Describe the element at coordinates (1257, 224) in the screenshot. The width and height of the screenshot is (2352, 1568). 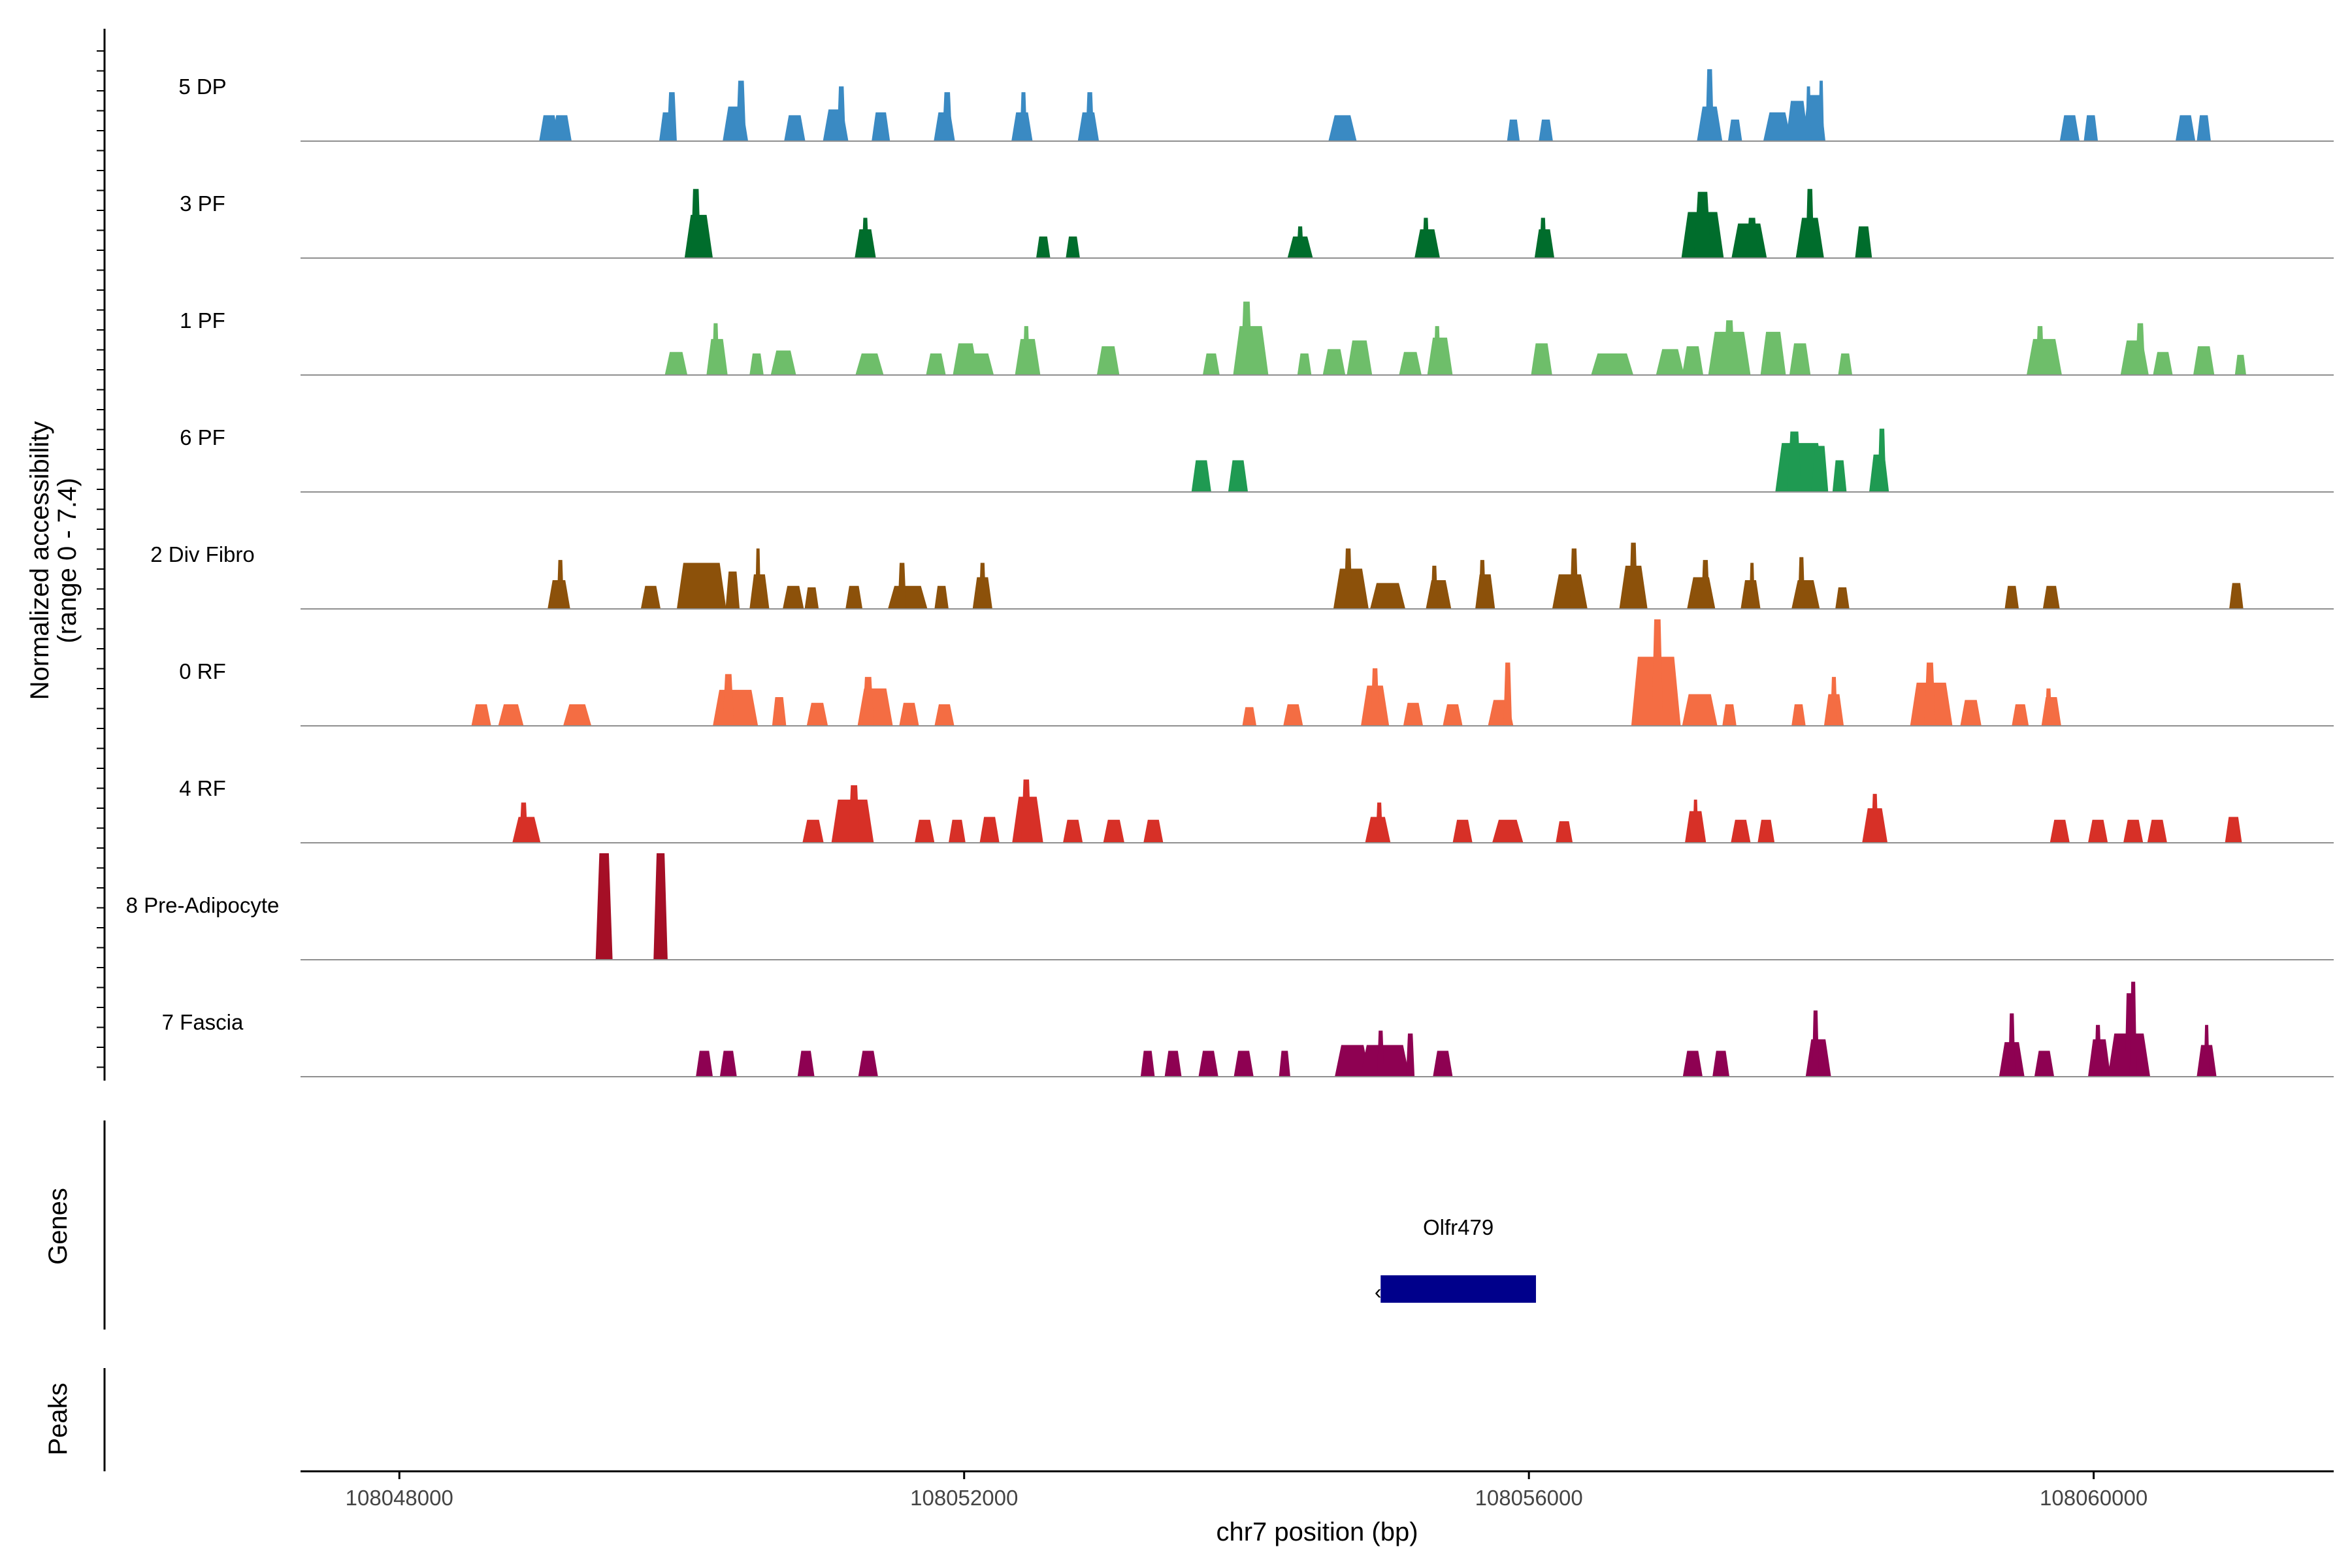
I see `track-3-pf: 3 PF` at that location.